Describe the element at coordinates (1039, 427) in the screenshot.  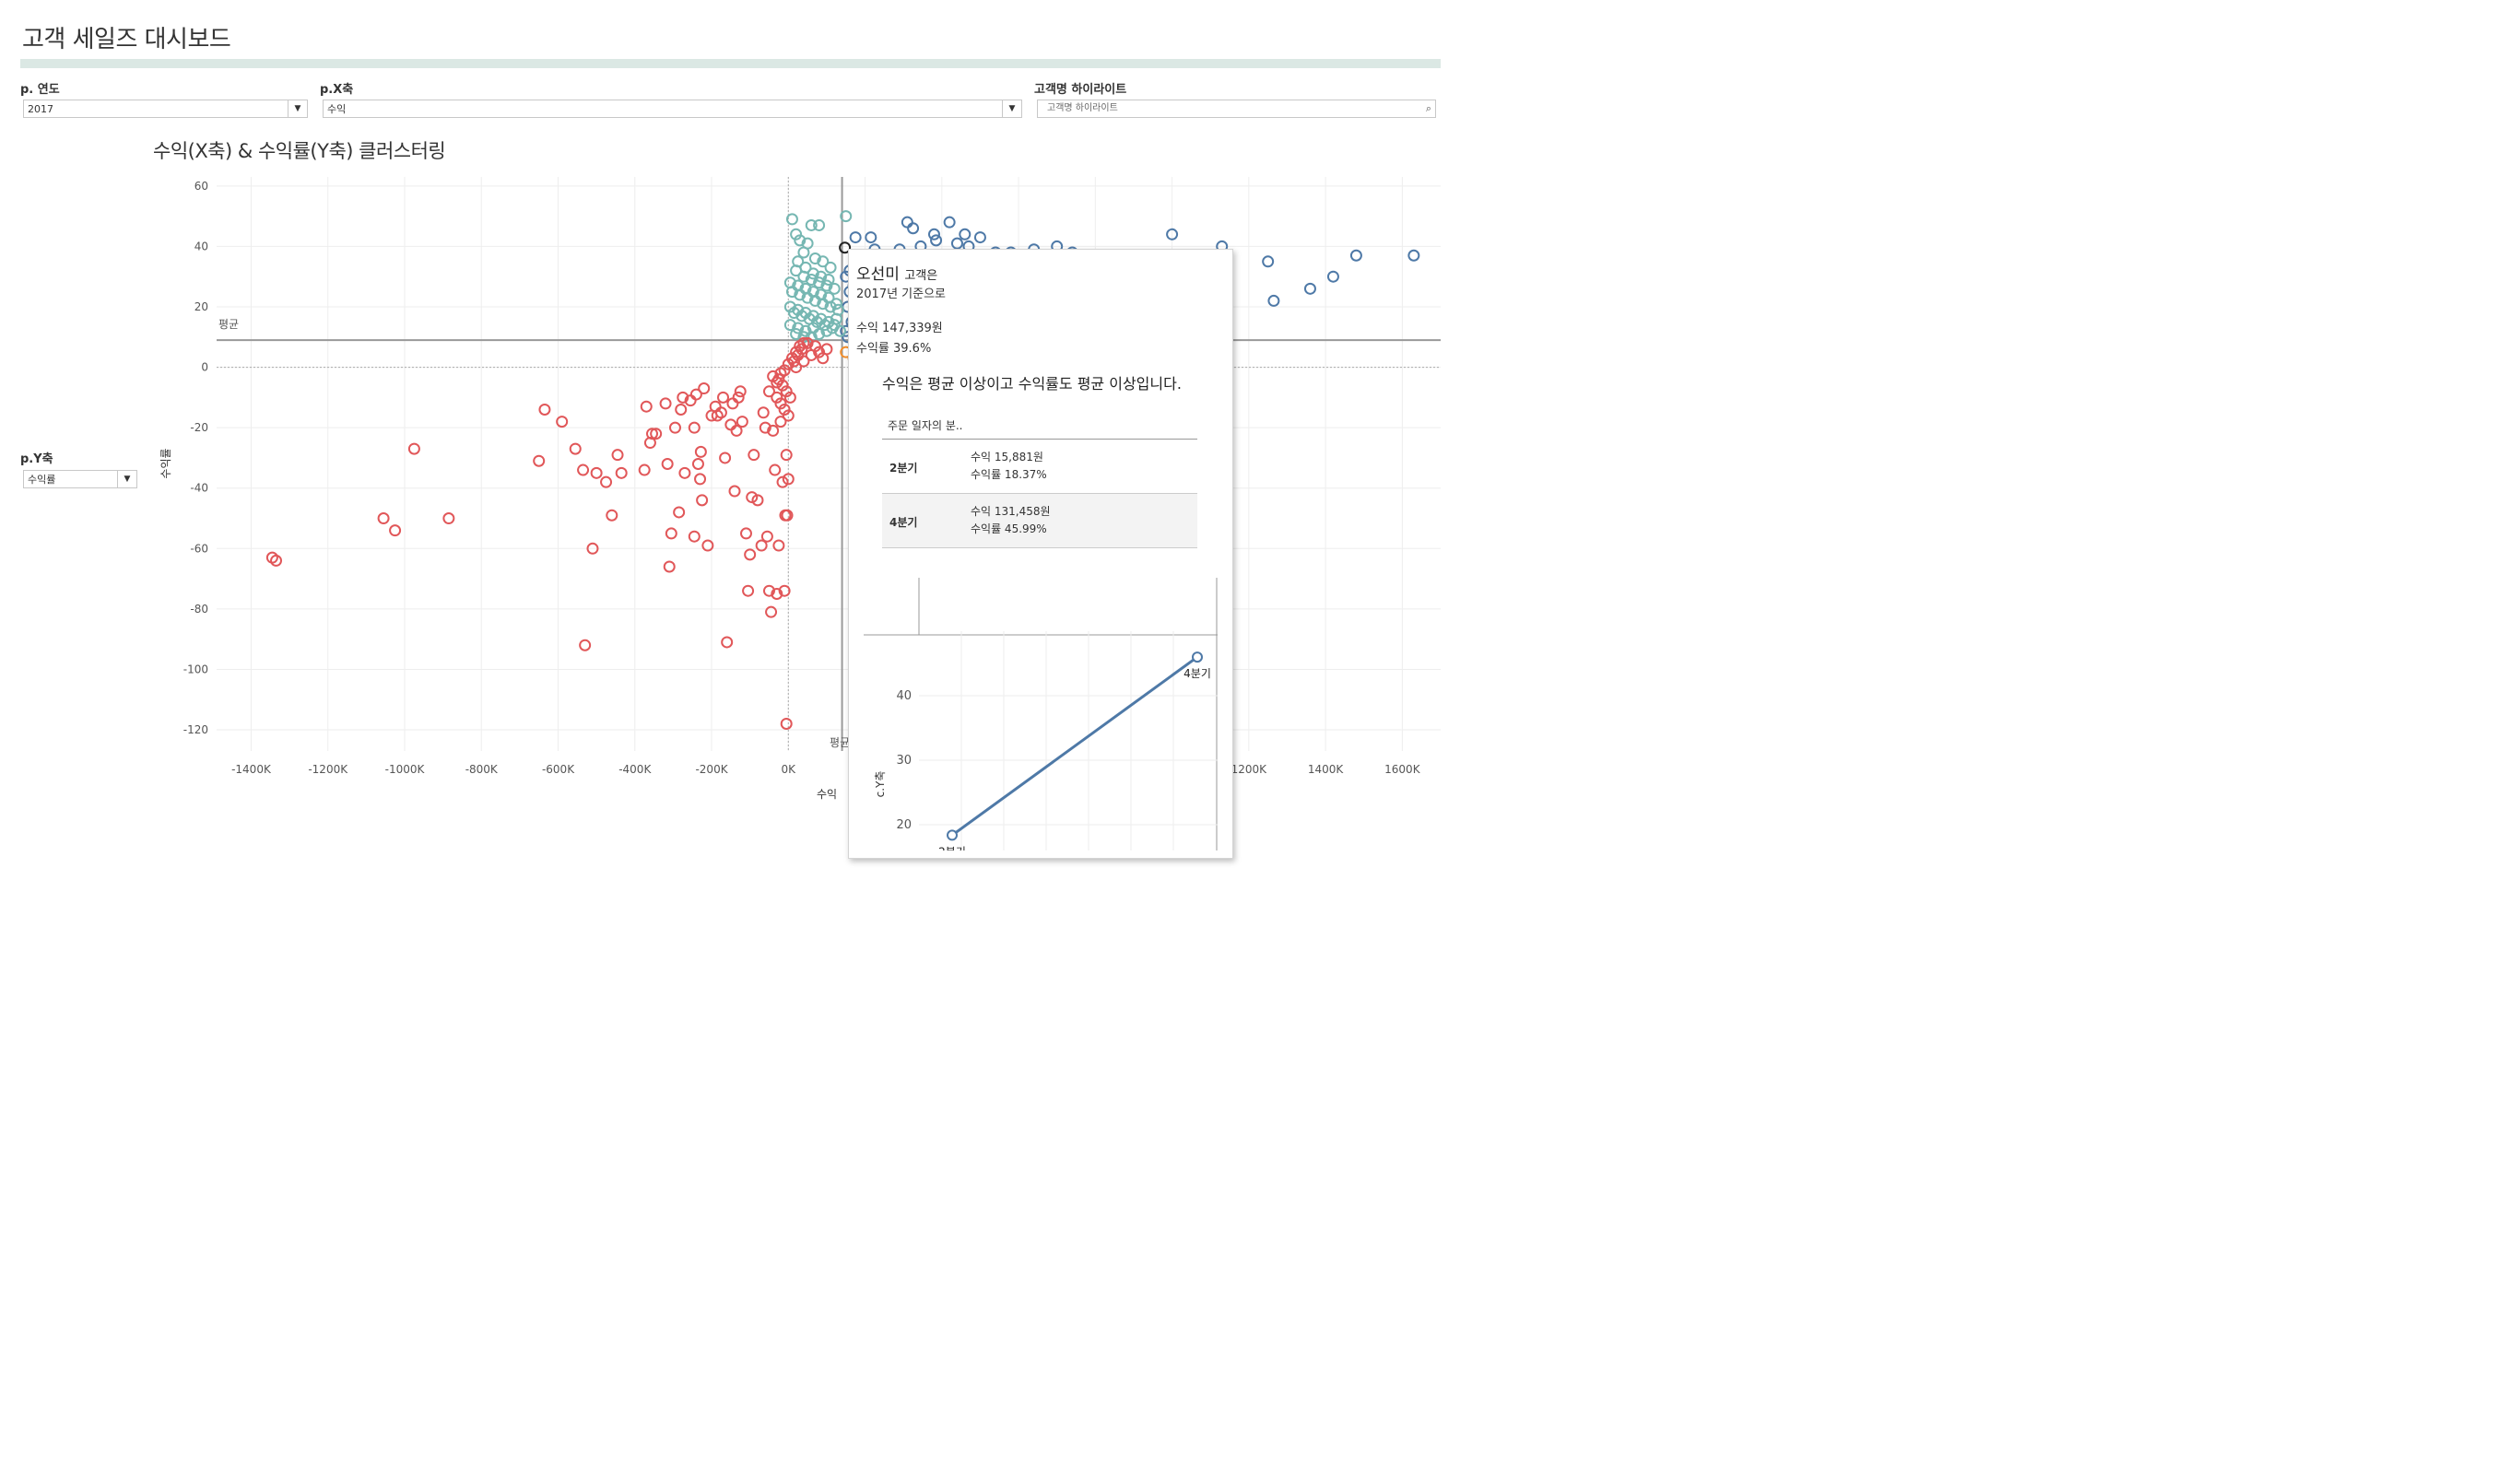
I see `quarter-table-header: 주문 일자의 분..` at that location.